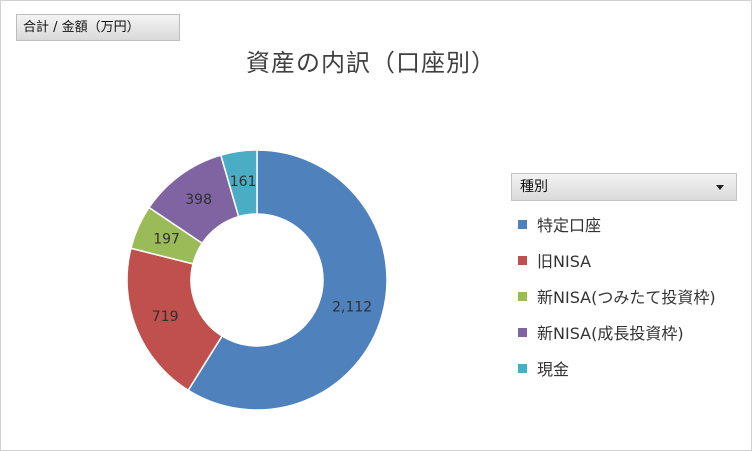 The height and width of the screenshot is (451, 752). What do you see at coordinates (98, 27) in the screenshot?
I see `value-field-button: 合計 / 金額（万円）` at bounding box center [98, 27].